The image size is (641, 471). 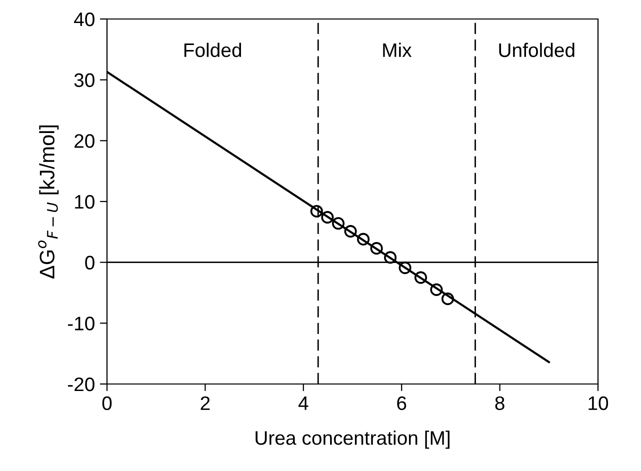 What do you see at coordinates (84, 19) in the screenshot?
I see `y-tick-label: 40` at bounding box center [84, 19].